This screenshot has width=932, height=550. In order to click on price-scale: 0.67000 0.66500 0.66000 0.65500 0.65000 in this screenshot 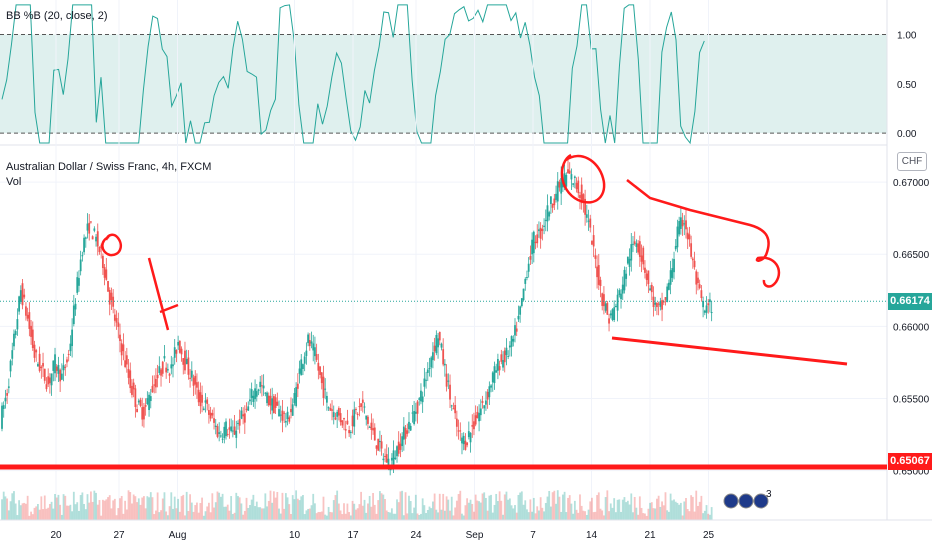, I will do `click(911, 328)`.